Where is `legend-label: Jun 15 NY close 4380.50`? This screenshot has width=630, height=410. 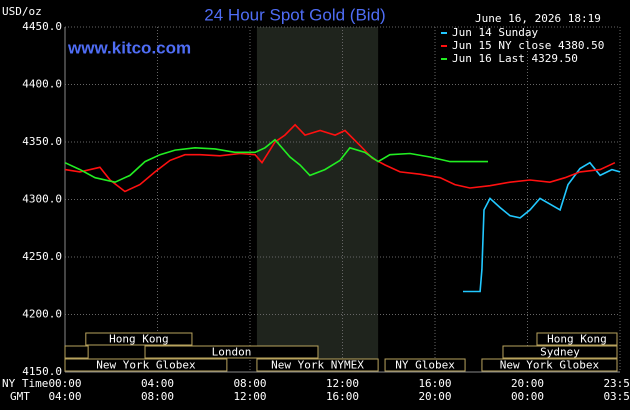
legend-label: Jun 15 NY close 4380.50 is located at coordinates (528, 45).